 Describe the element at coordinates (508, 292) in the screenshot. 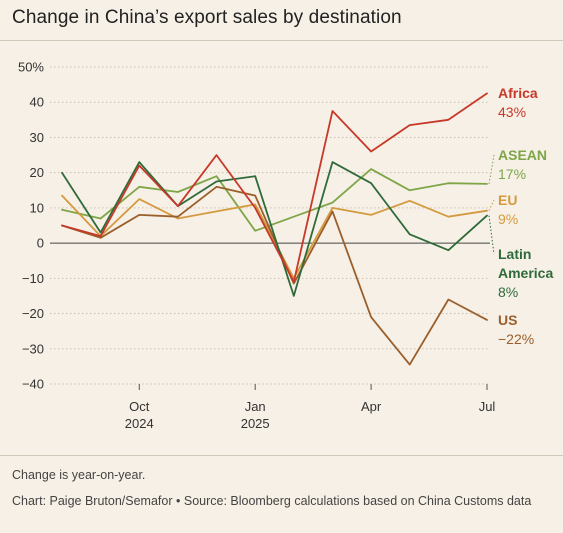

I see `series-value-label: 8%` at that location.